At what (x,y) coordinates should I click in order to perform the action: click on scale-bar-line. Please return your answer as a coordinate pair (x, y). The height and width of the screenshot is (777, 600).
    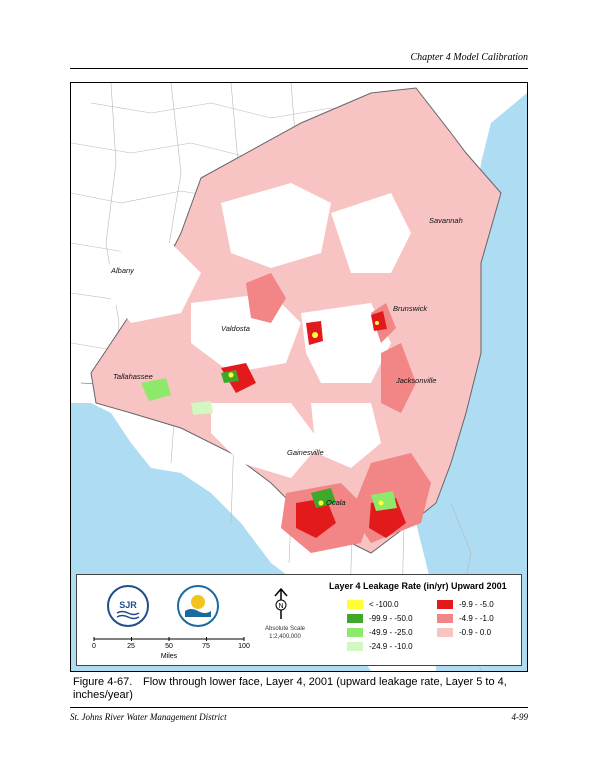
    Looking at the image, I should click on (169, 639).